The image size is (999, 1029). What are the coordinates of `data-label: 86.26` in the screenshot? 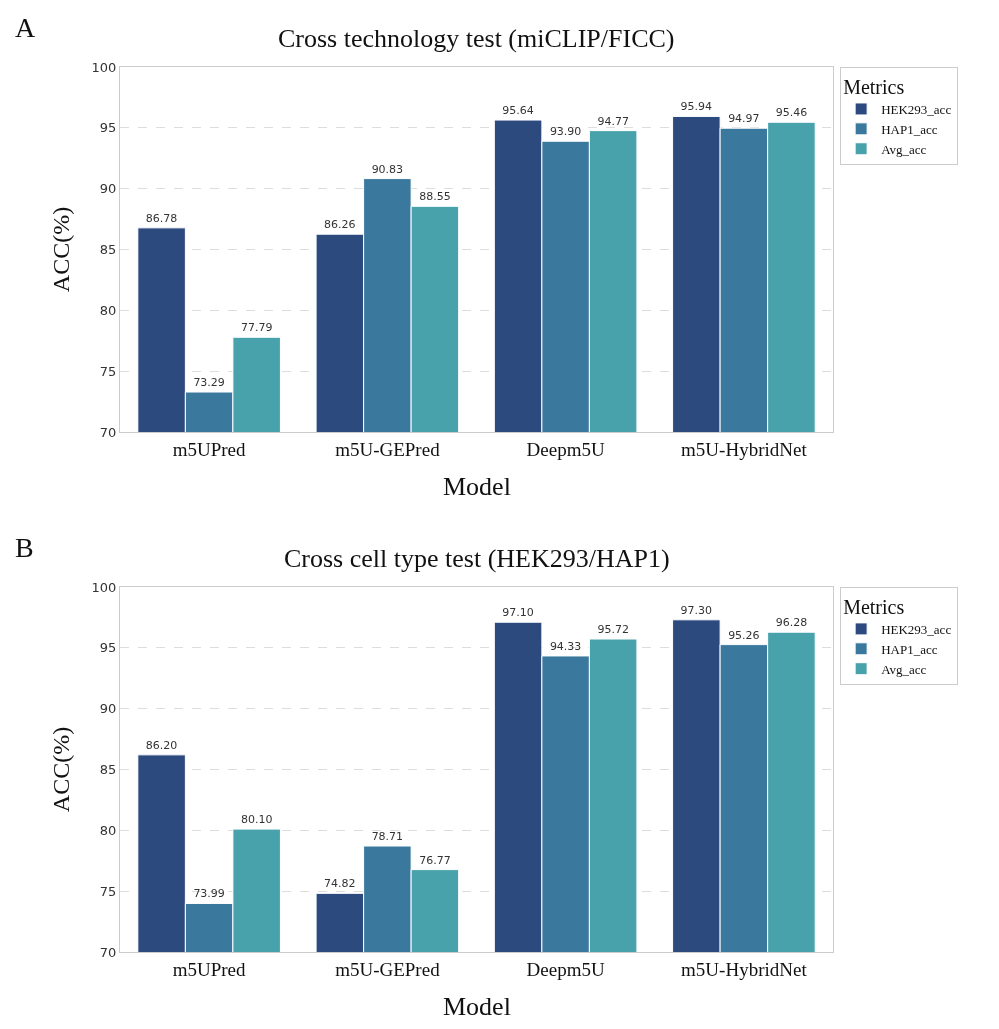 It's located at (340, 225).